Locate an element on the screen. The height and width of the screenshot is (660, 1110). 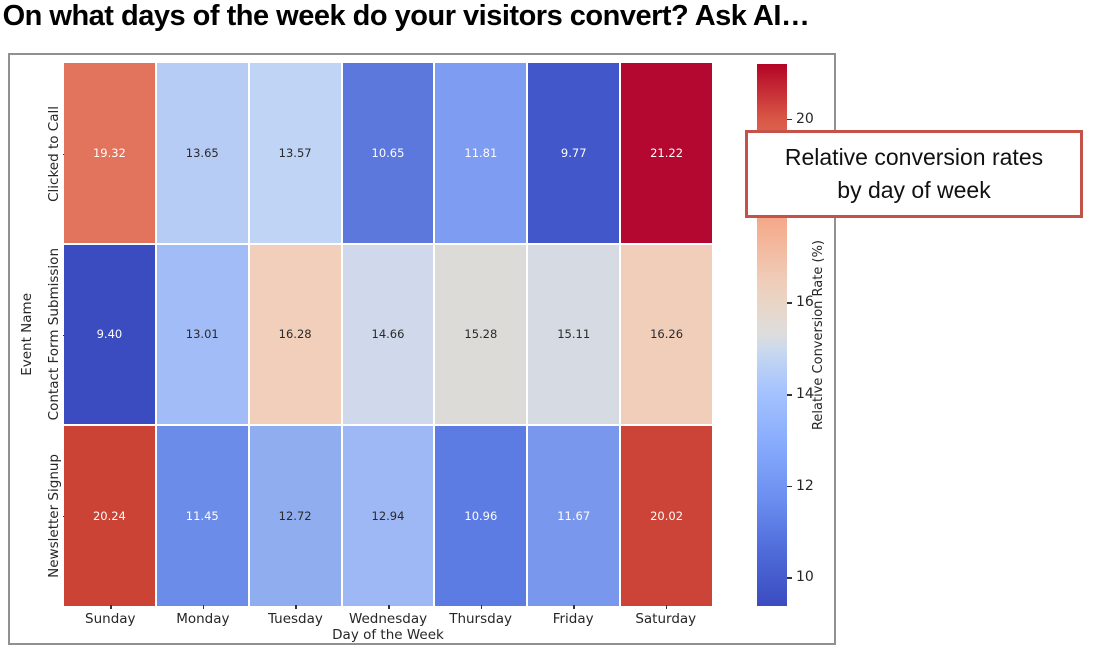
x-tick-label: Saturday is located at coordinates (665, 616).